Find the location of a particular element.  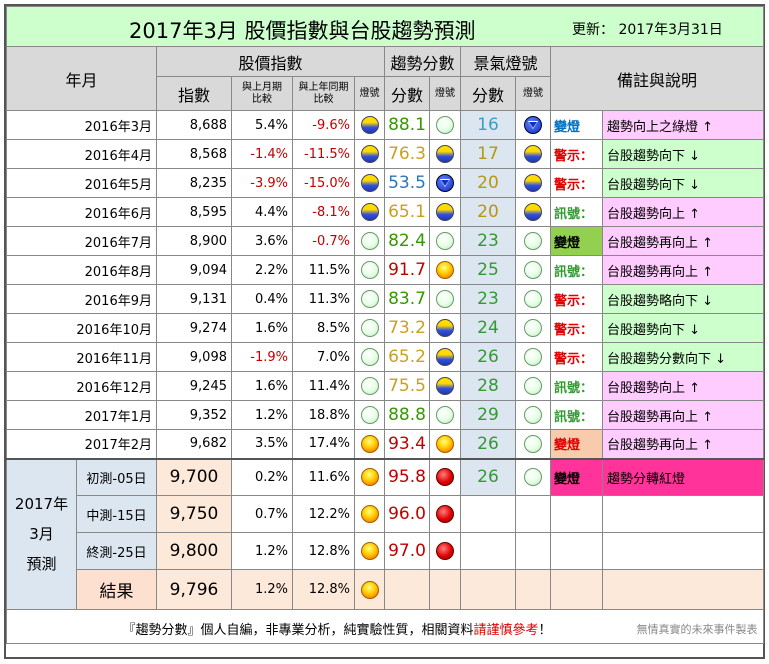

header-boom-light-col: 燈號 is located at coordinates (533, 93).